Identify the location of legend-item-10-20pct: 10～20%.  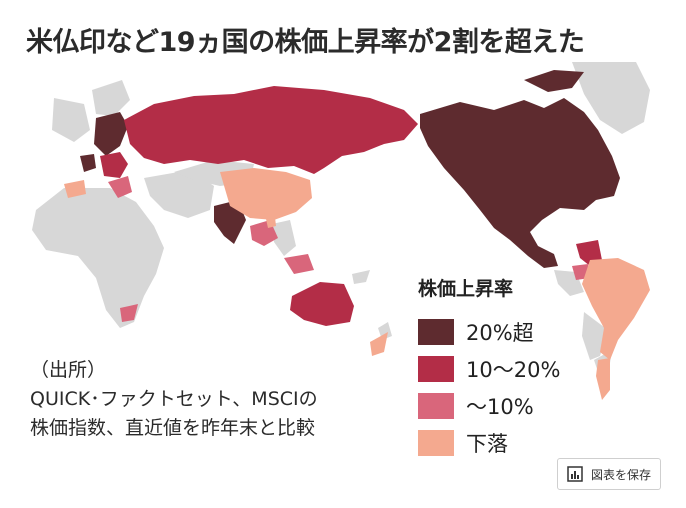
(489, 368).